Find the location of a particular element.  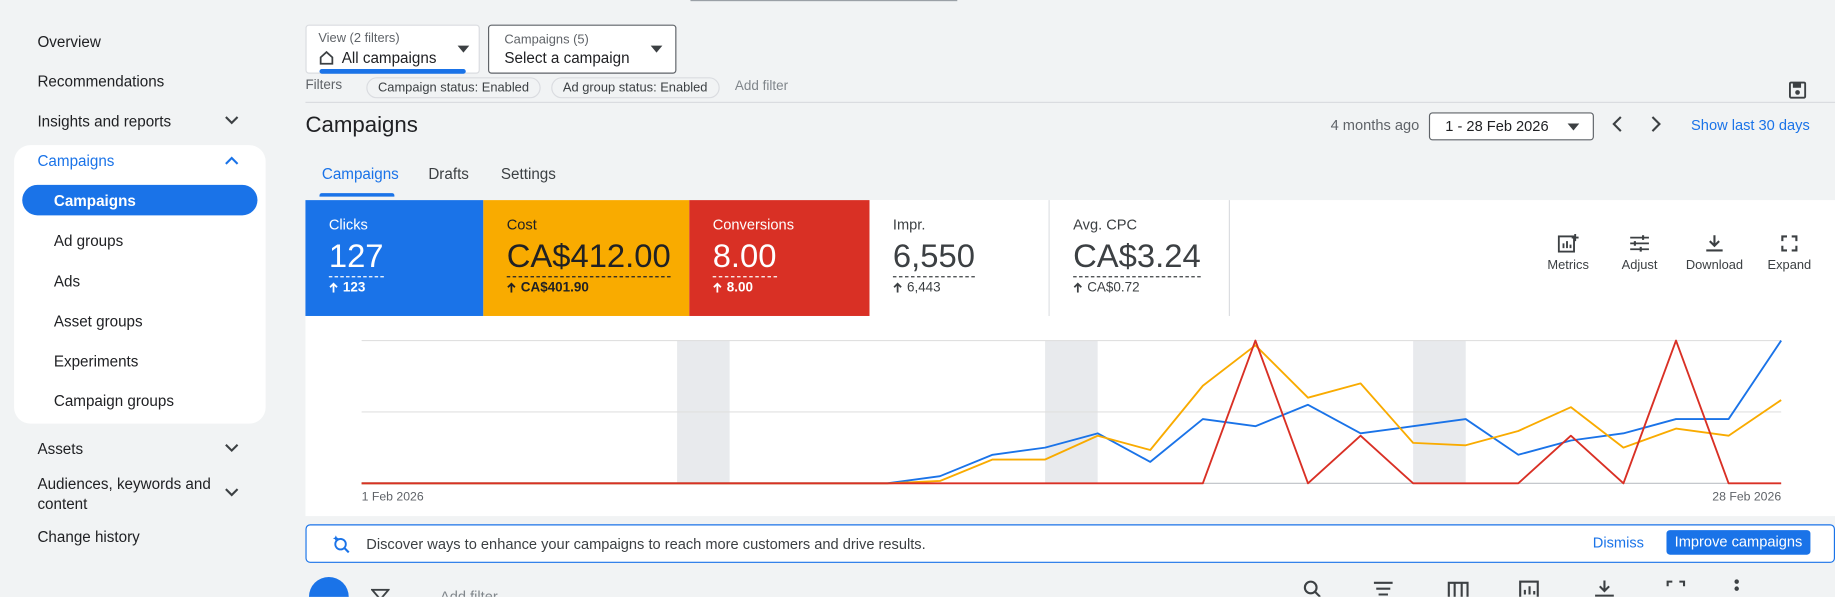

change-value: 123 is located at coordinates (354, 287).